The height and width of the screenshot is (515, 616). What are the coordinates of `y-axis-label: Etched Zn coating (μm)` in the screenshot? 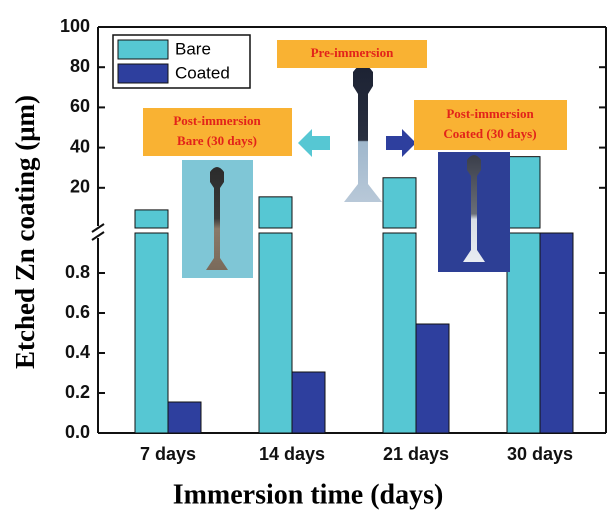 It's located at (25, 232).